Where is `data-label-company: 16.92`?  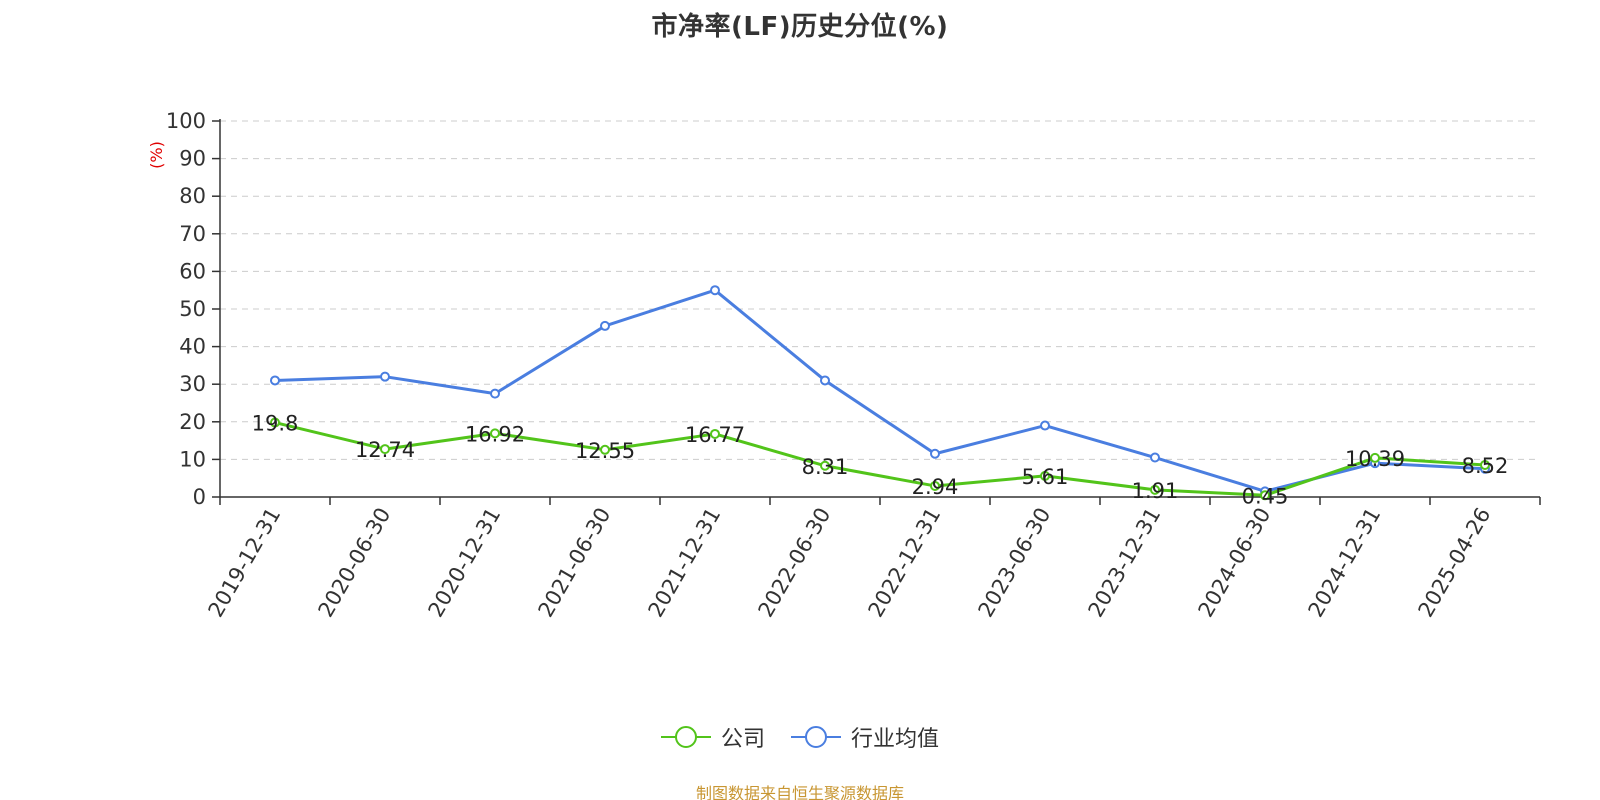 data-label-company: 16.92 is located at coordinates (495, 434).